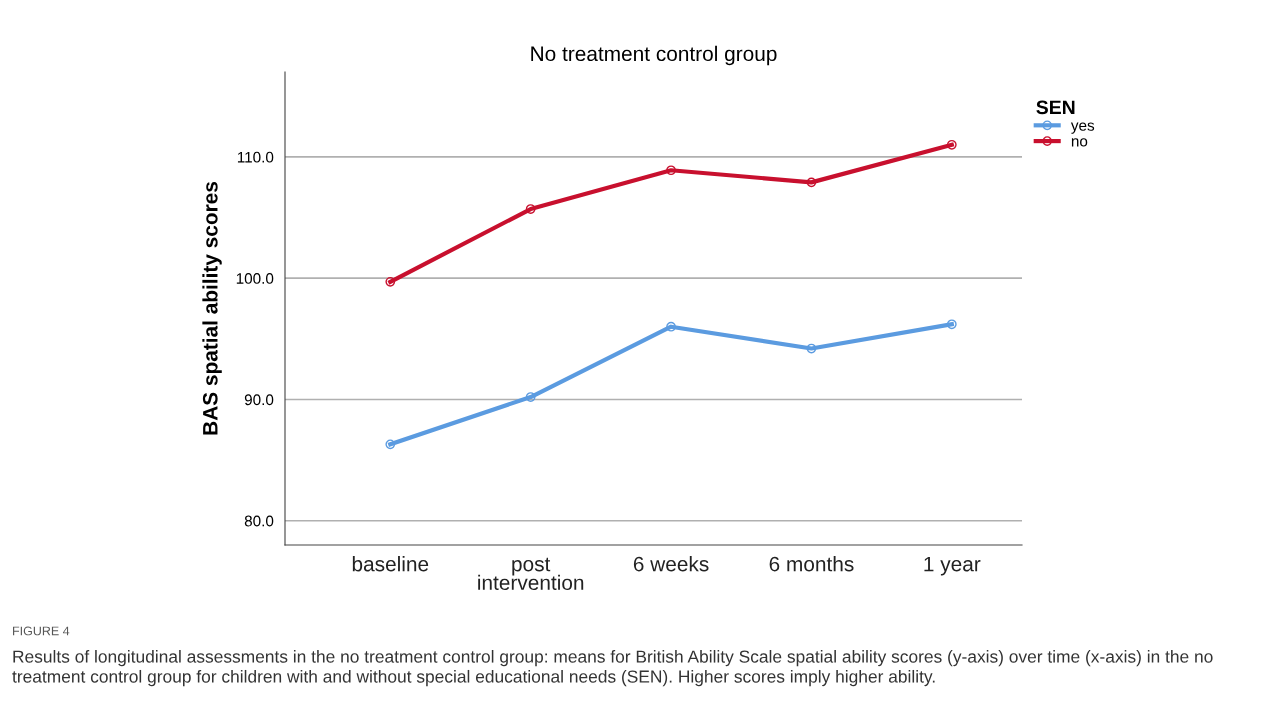 The height and width of the screenshot is (711, 1288). What do you see at coordinates (259, 400) in the screenshot?
I see `y-tick-label: 90.0` at bounding box center [259, 400].